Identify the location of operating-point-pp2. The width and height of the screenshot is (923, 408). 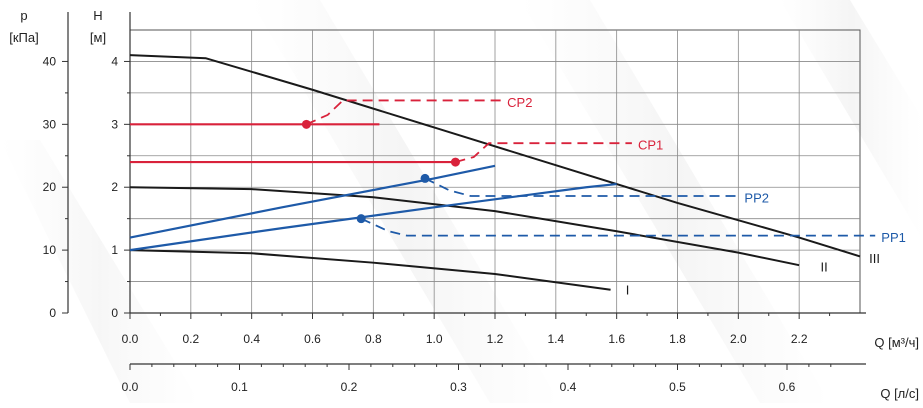
(425, 178).